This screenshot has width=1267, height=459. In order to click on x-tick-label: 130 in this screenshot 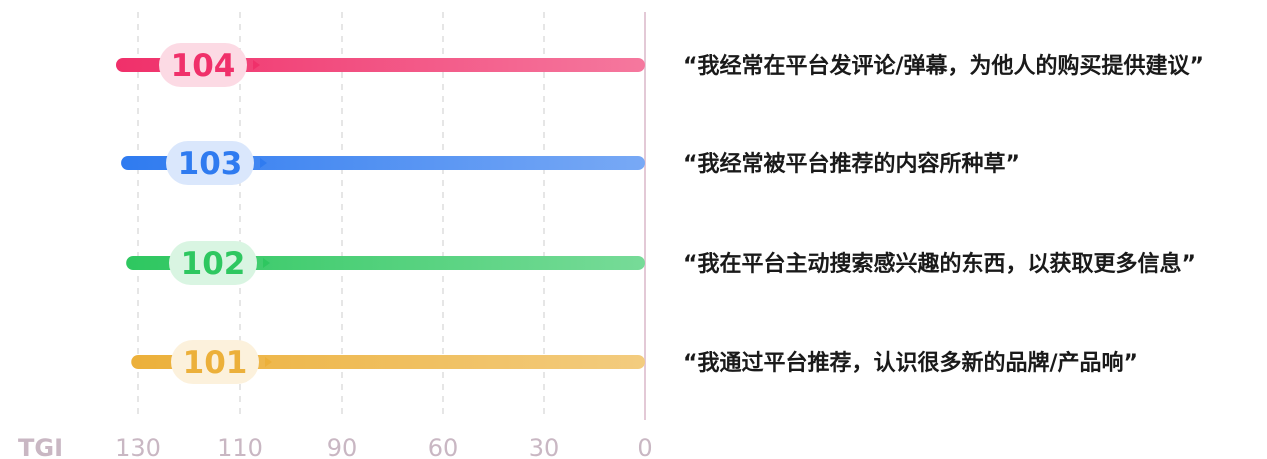, I will do `click(138, 446)`.